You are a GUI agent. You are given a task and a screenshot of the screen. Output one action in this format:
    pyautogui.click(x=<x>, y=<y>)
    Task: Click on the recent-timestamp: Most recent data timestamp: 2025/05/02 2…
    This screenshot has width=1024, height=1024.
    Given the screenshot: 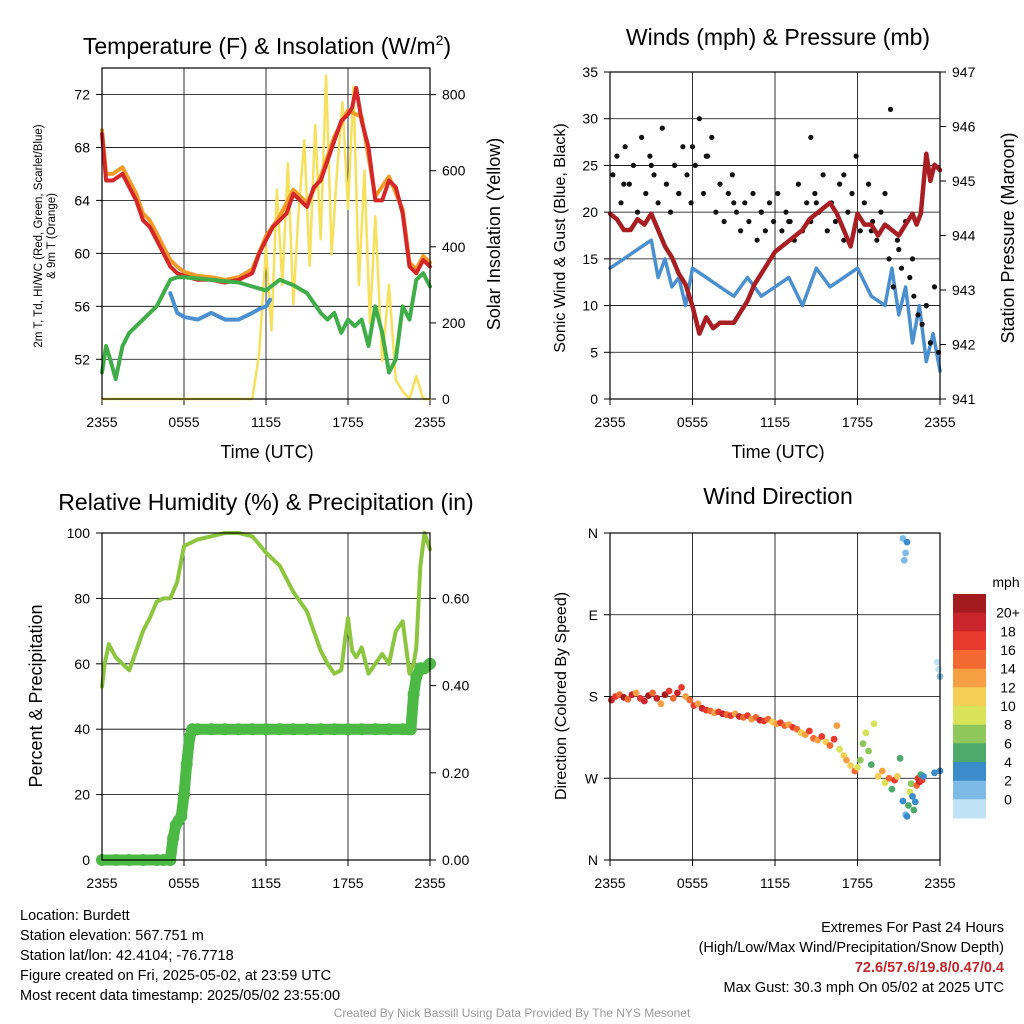 What is the action you would take?
    pyautogui.click(x=180, y=996)
    